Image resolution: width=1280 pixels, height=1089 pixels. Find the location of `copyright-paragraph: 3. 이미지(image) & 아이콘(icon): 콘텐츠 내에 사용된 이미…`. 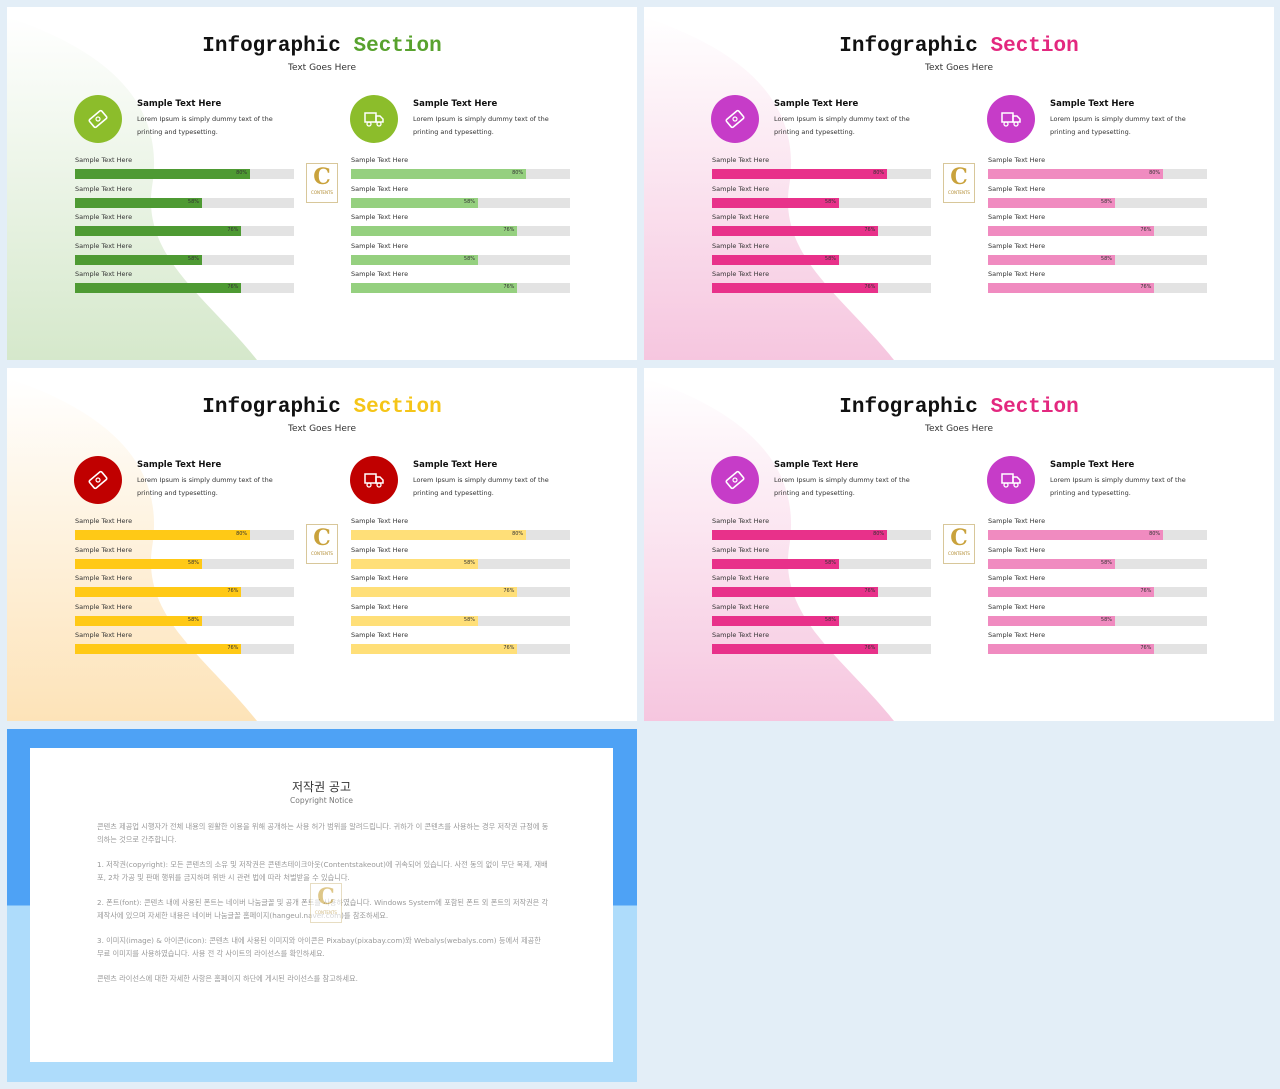

copyright-paragraph: 3. 이미지(image) & 아이콘(icon): 콘텐츠 내에 사용된 이미… is located at coordinates (319, 947).